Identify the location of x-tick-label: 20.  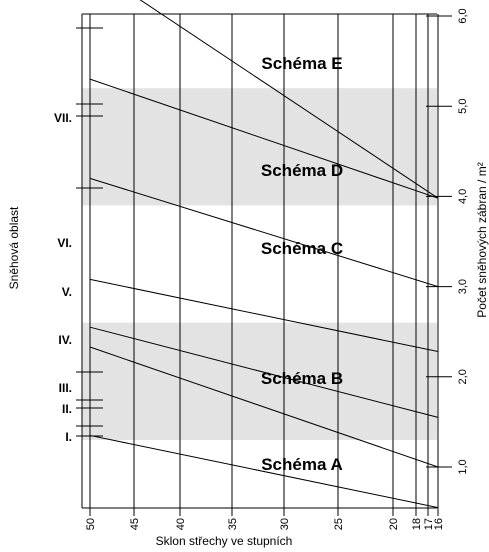
(394, 524).